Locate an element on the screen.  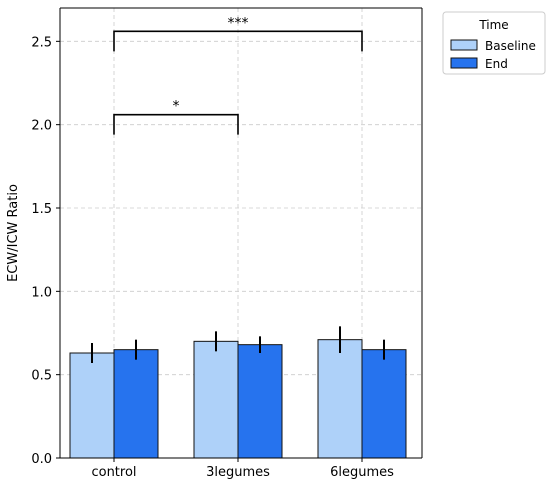
y-axis-title: ECW/ICW Ratio is located at coordinates (13, 233).